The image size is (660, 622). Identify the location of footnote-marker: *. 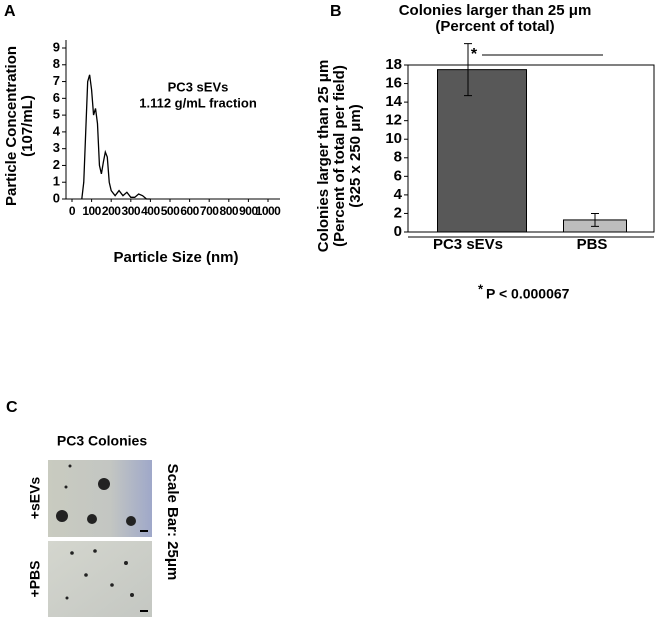
(481, 288).